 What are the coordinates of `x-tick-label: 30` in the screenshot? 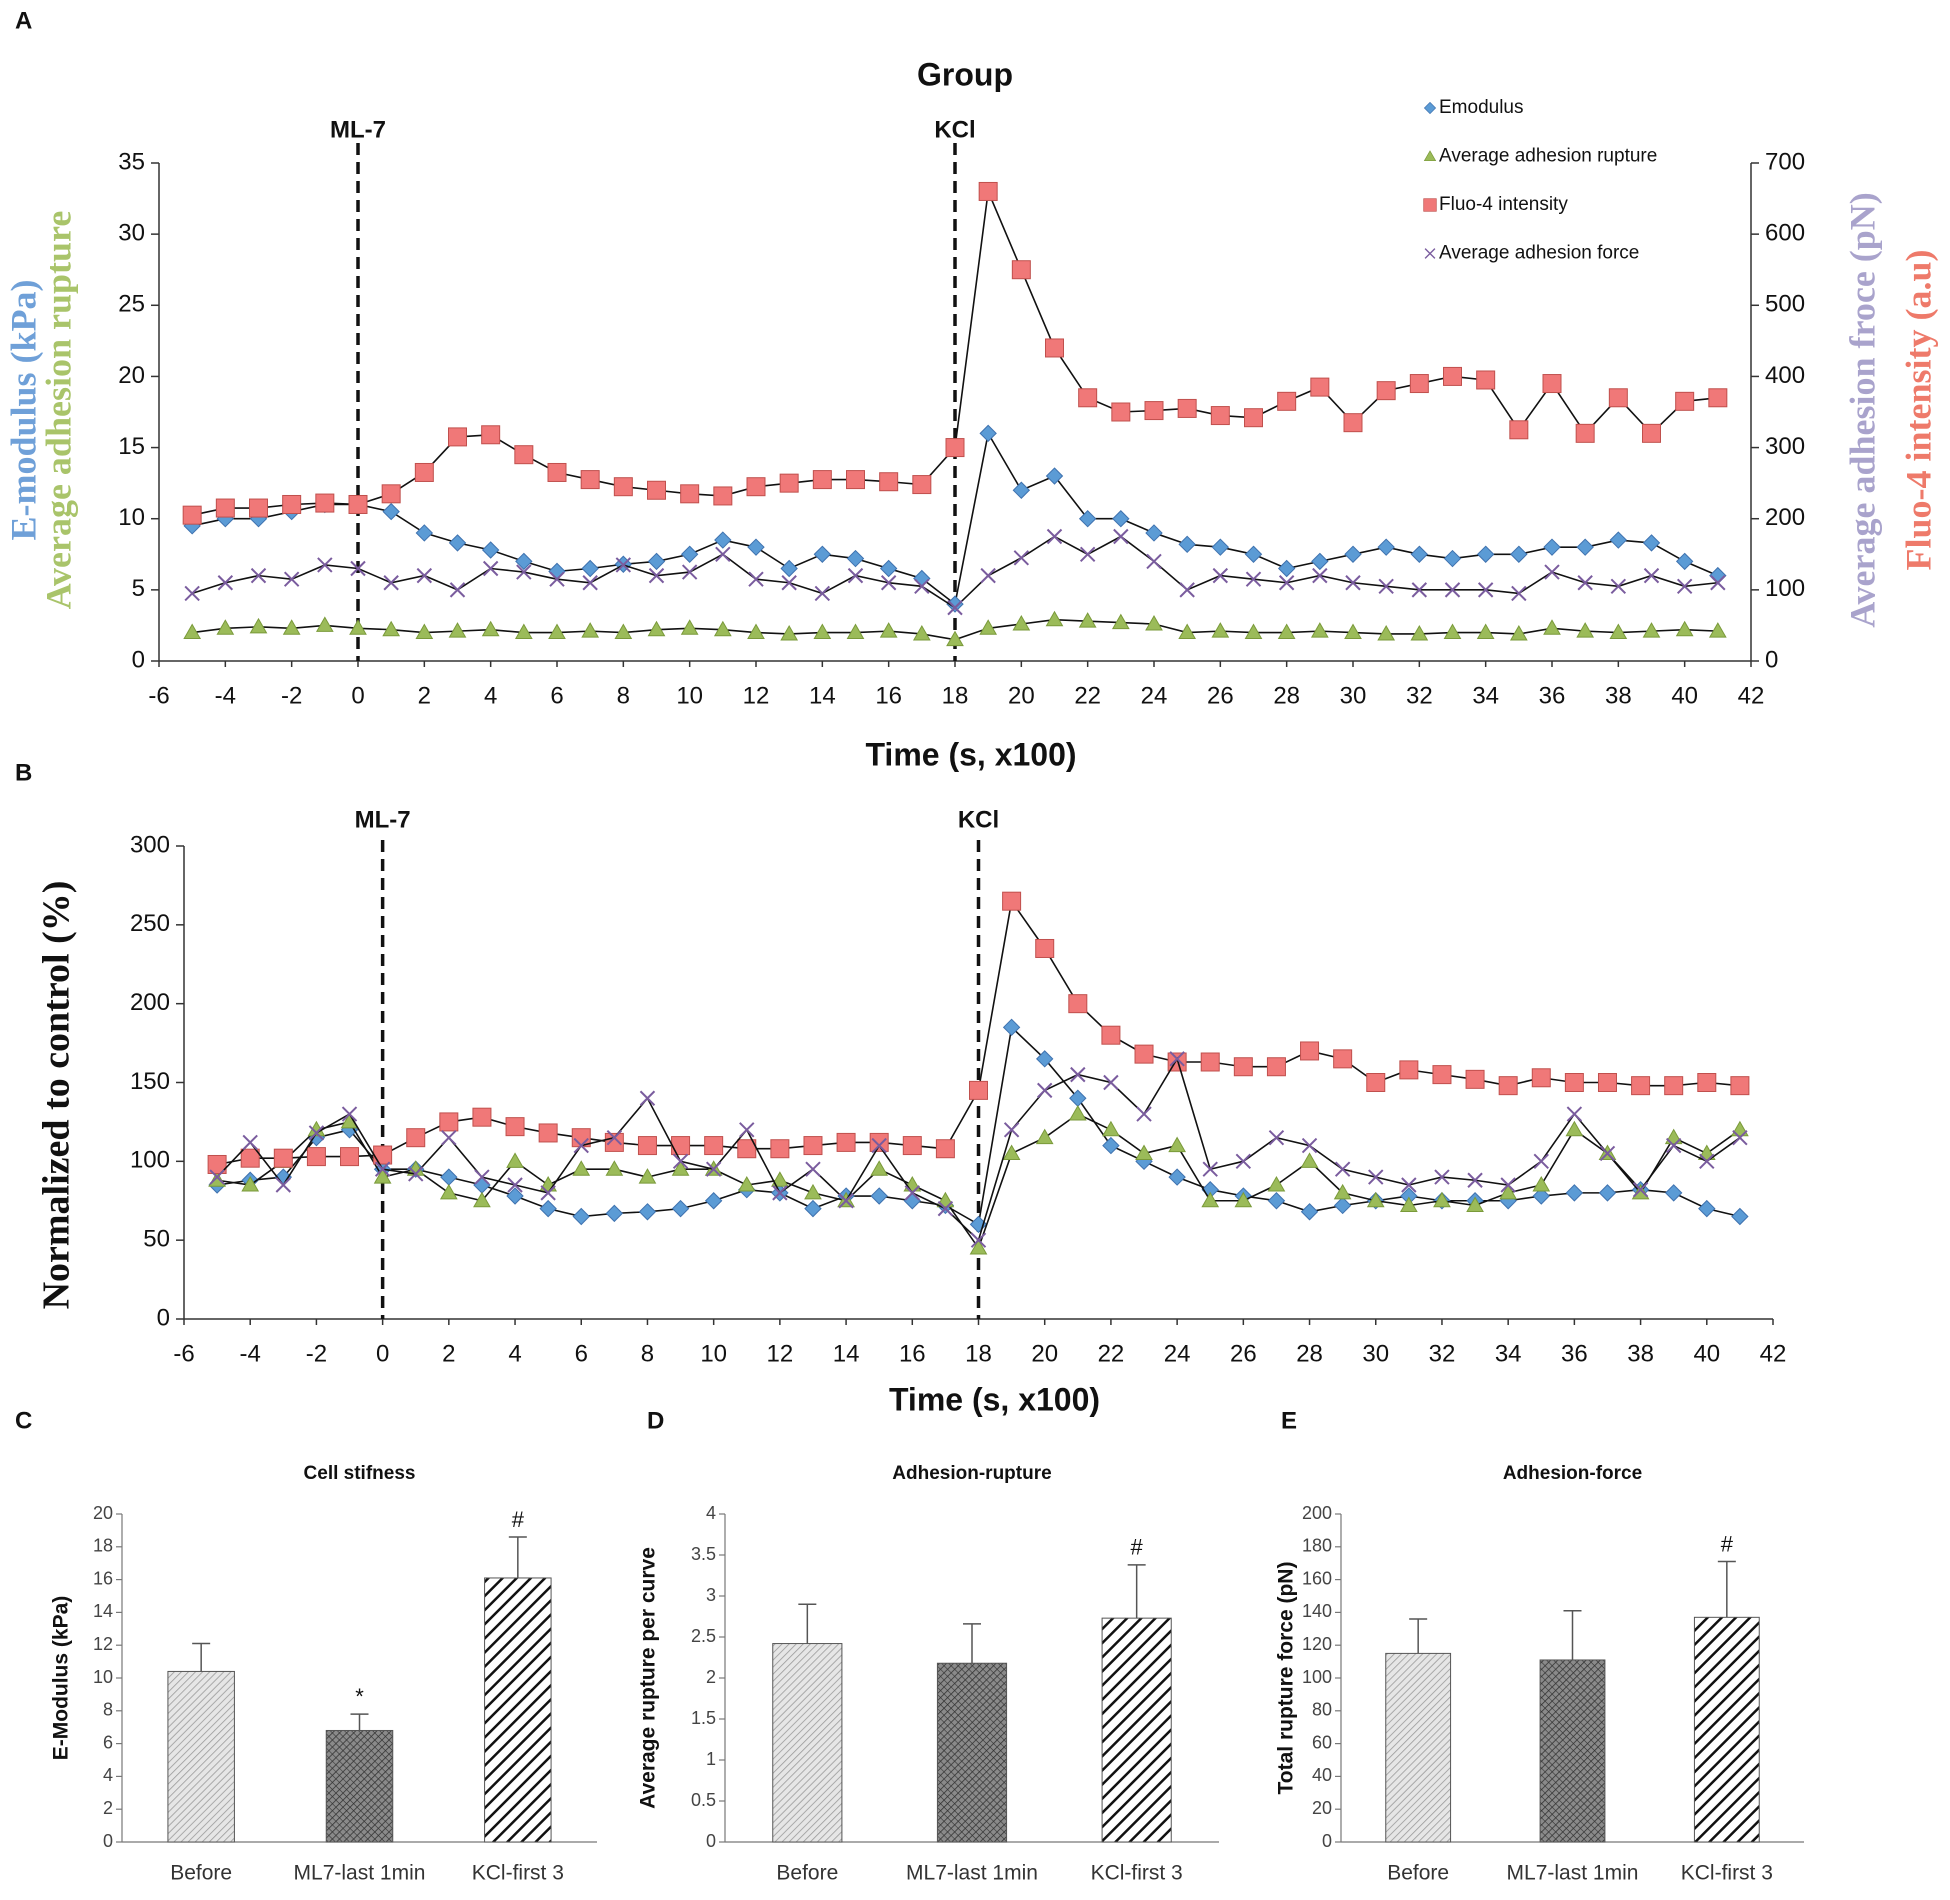 It's located at (1375, 1353).